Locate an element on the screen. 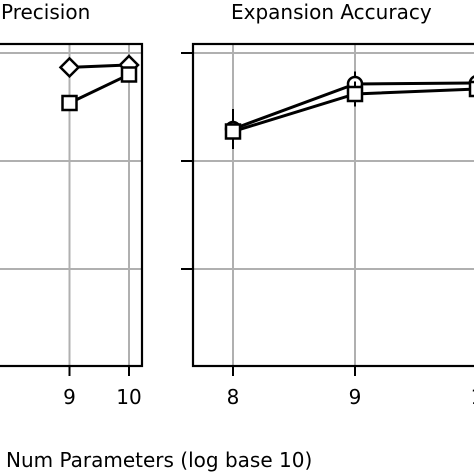  x-tick-label: 10 is located at coordinates (128, 397).